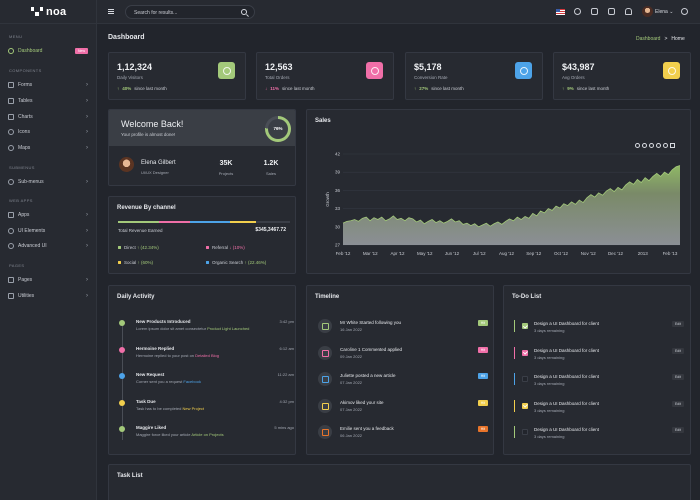  What do you see at coordinates (155, 348) in the screenshot?
I see `activity-title: Hermoine Replied` at bounding box center [155, 348].